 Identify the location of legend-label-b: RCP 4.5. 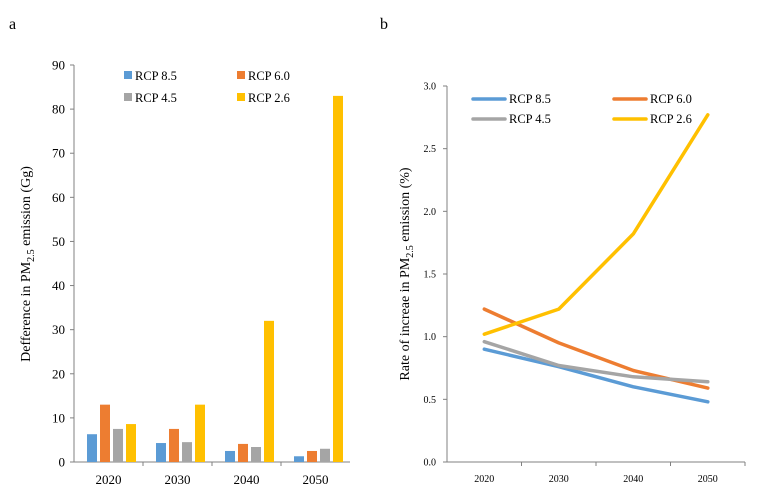
(530, 119).